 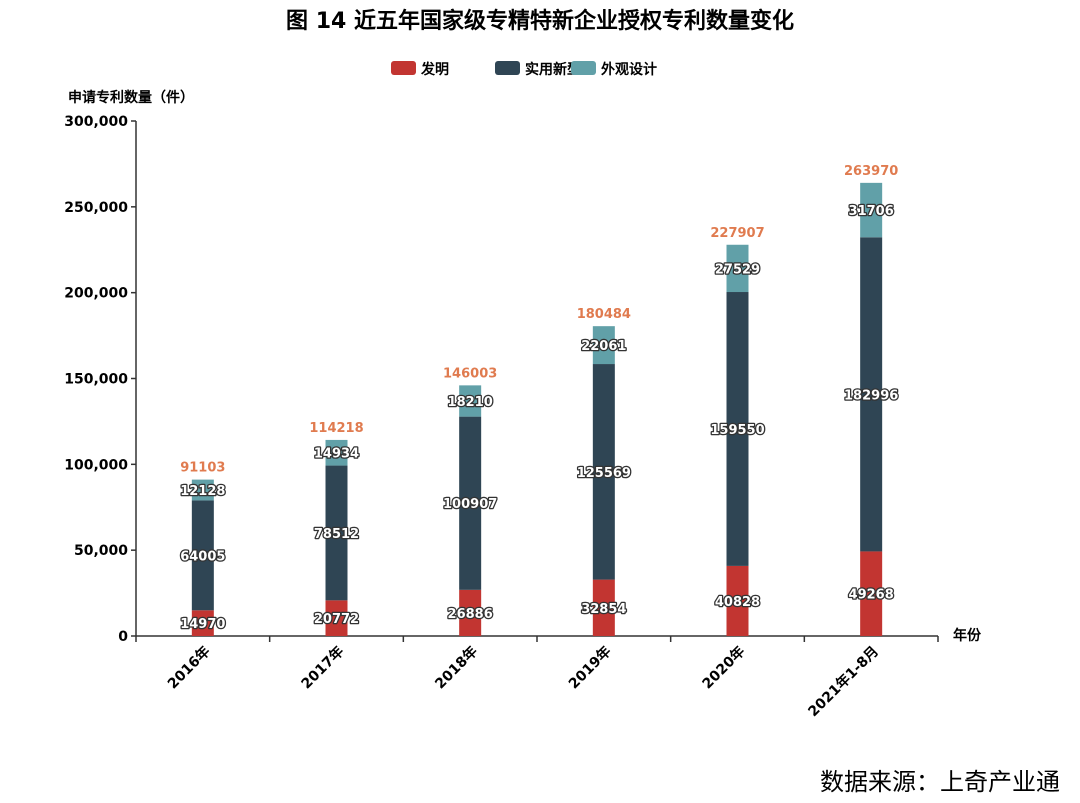 I want to click on y-tick-label: 100,000, so click(x=96, y=465).